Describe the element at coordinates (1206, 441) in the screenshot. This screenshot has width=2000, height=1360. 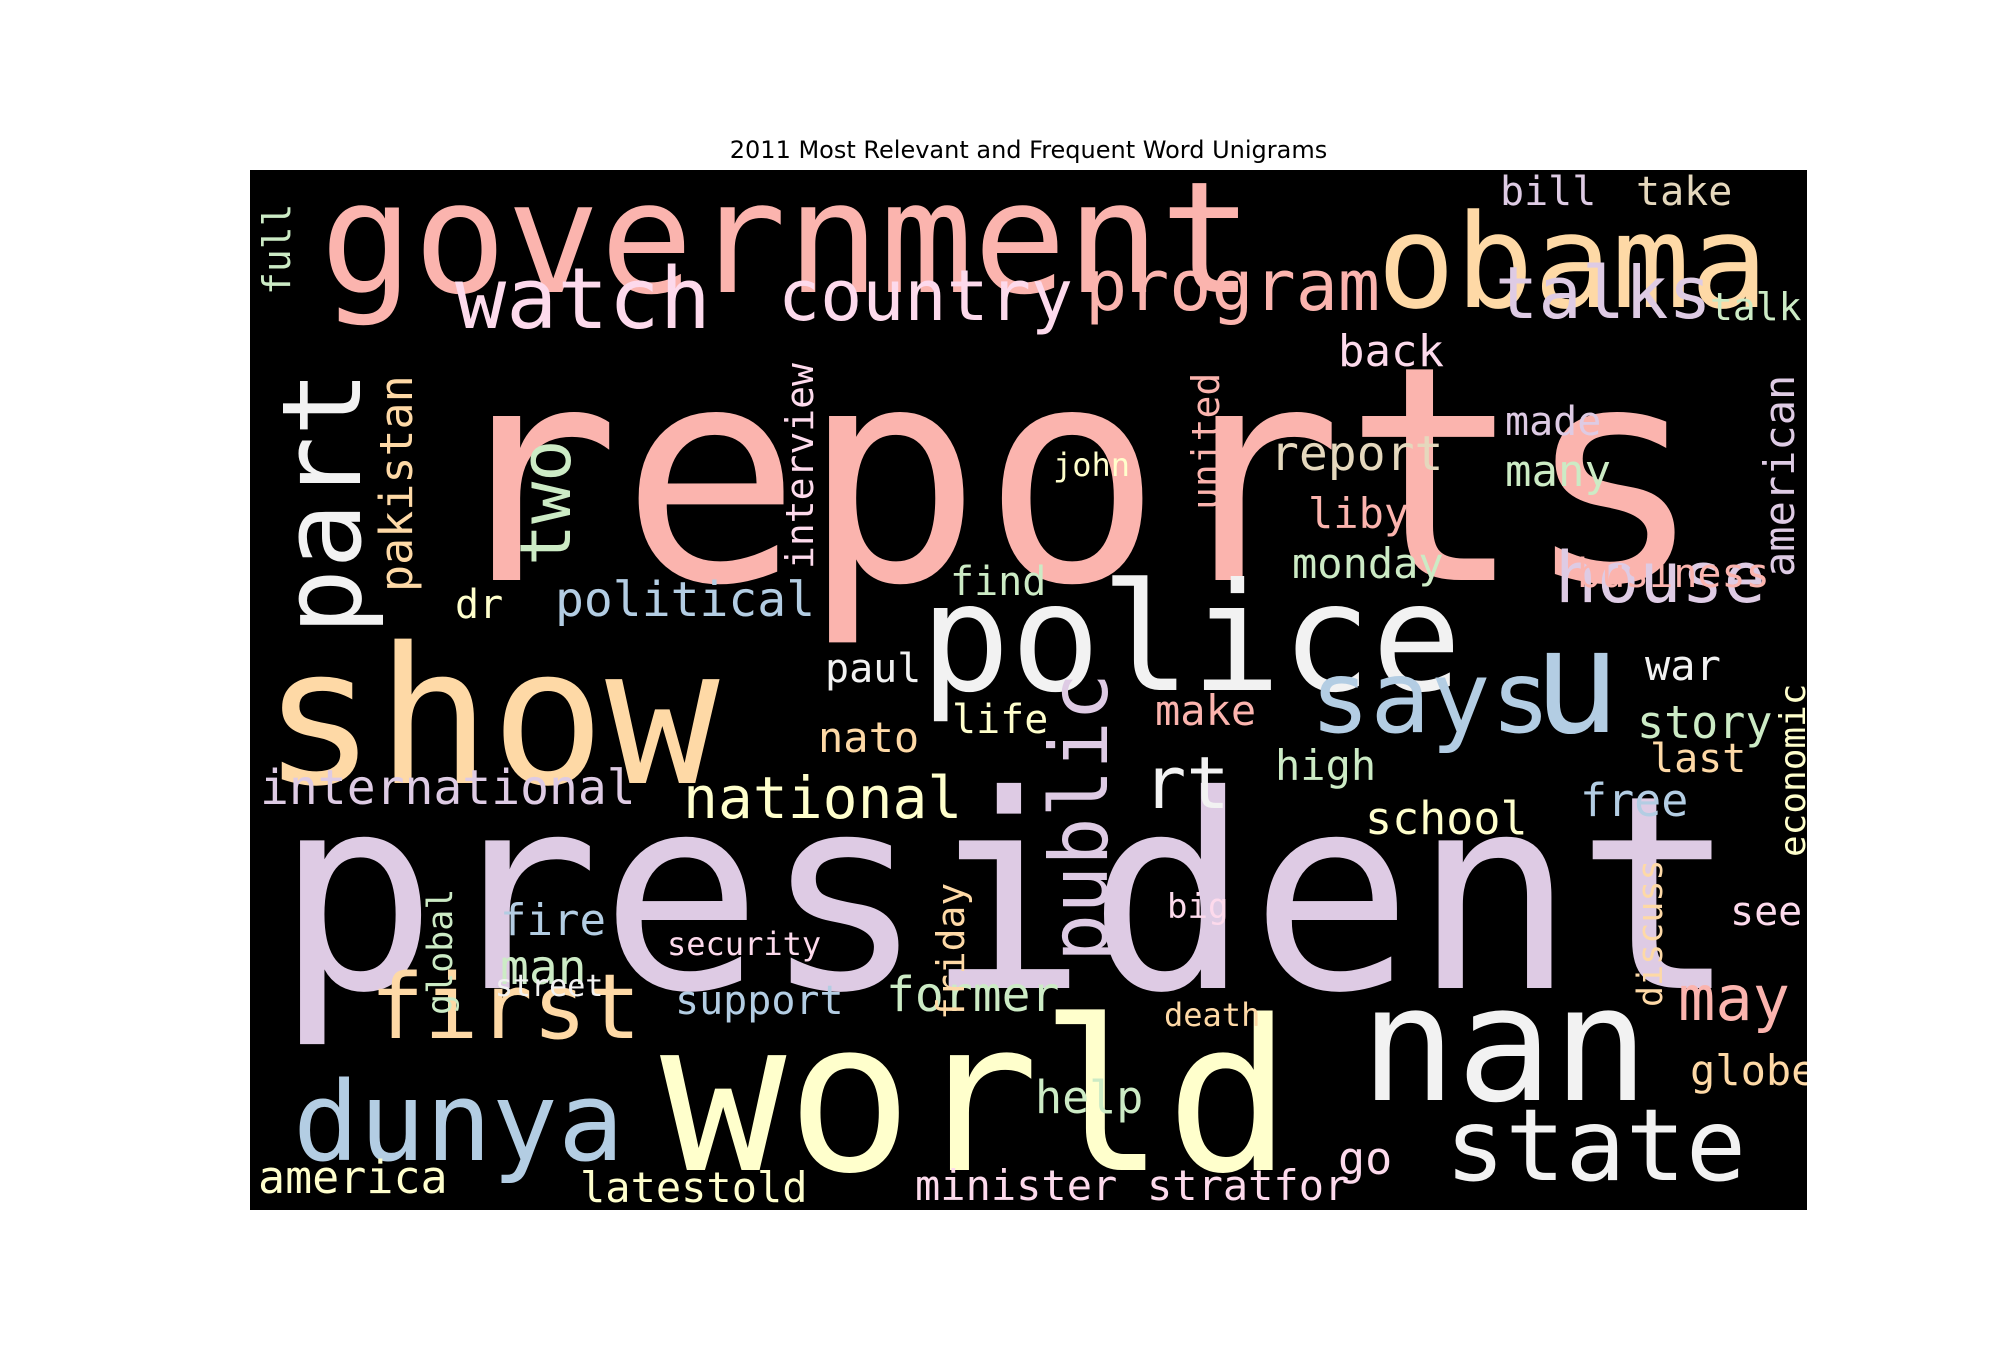
I see `word-united: united` at that location.